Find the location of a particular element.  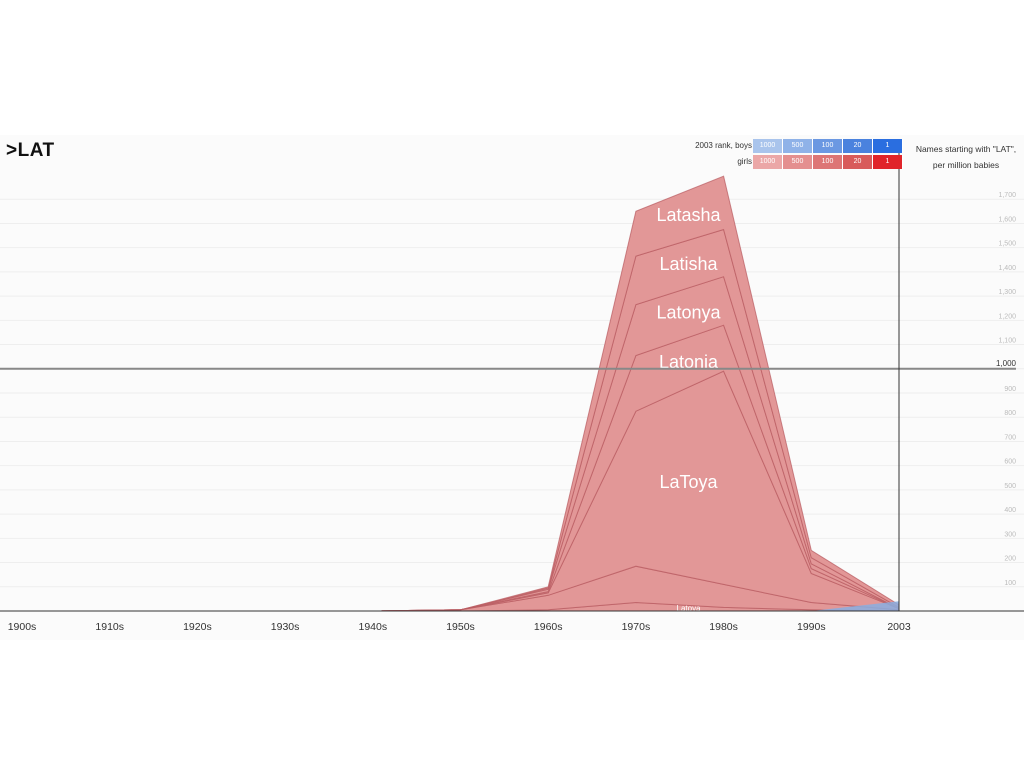

legend-girls-cells: 1000 500 100 20 1 is located at coordinates (828, 162).